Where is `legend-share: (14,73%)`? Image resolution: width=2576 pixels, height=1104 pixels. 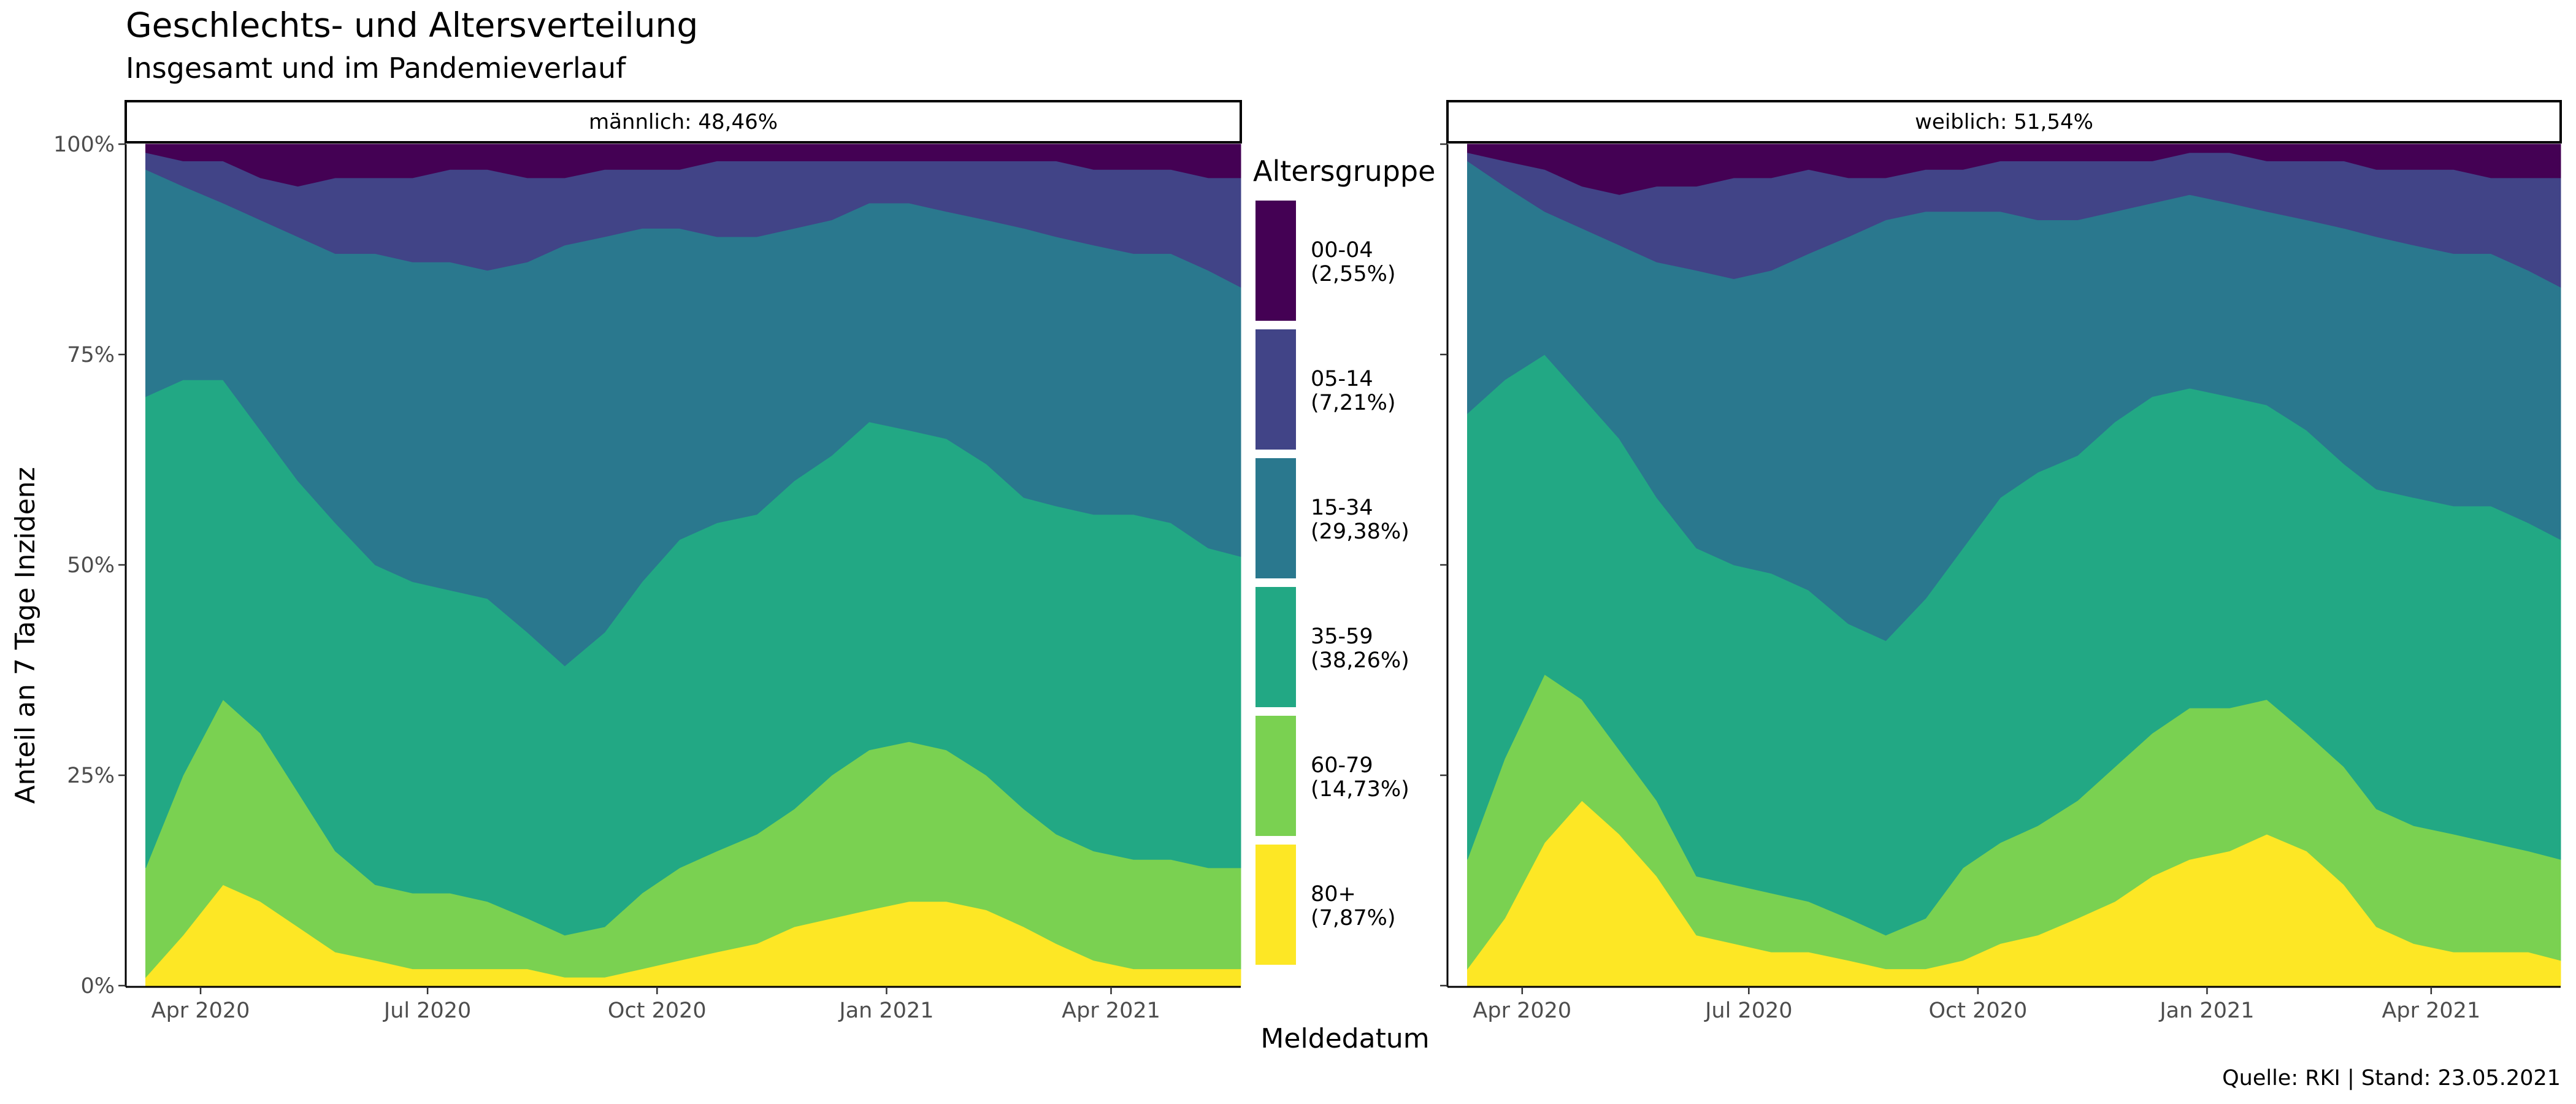 legend-share: (14,73%) is located at coordinates (1360, 789).